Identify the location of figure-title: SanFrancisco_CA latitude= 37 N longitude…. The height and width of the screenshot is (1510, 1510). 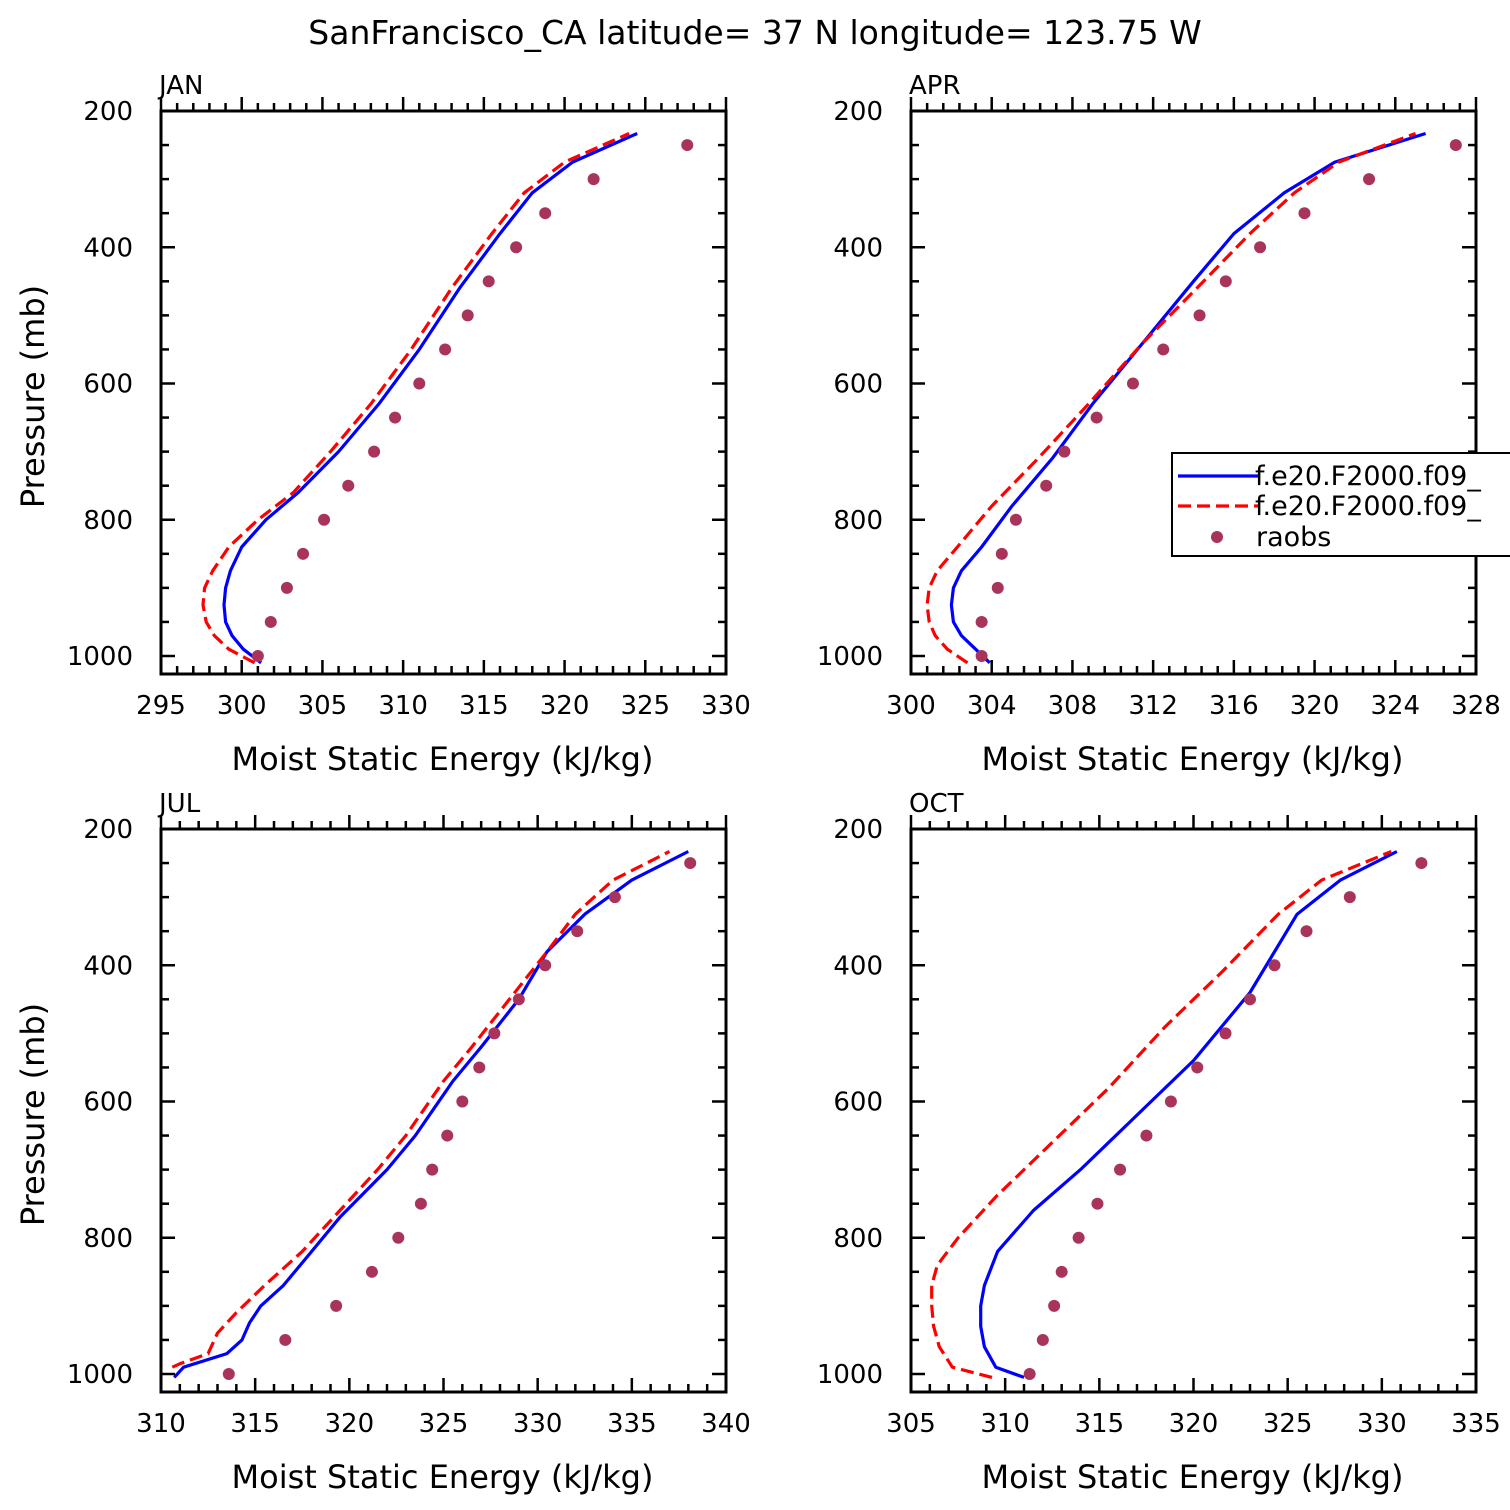
(754, 32).